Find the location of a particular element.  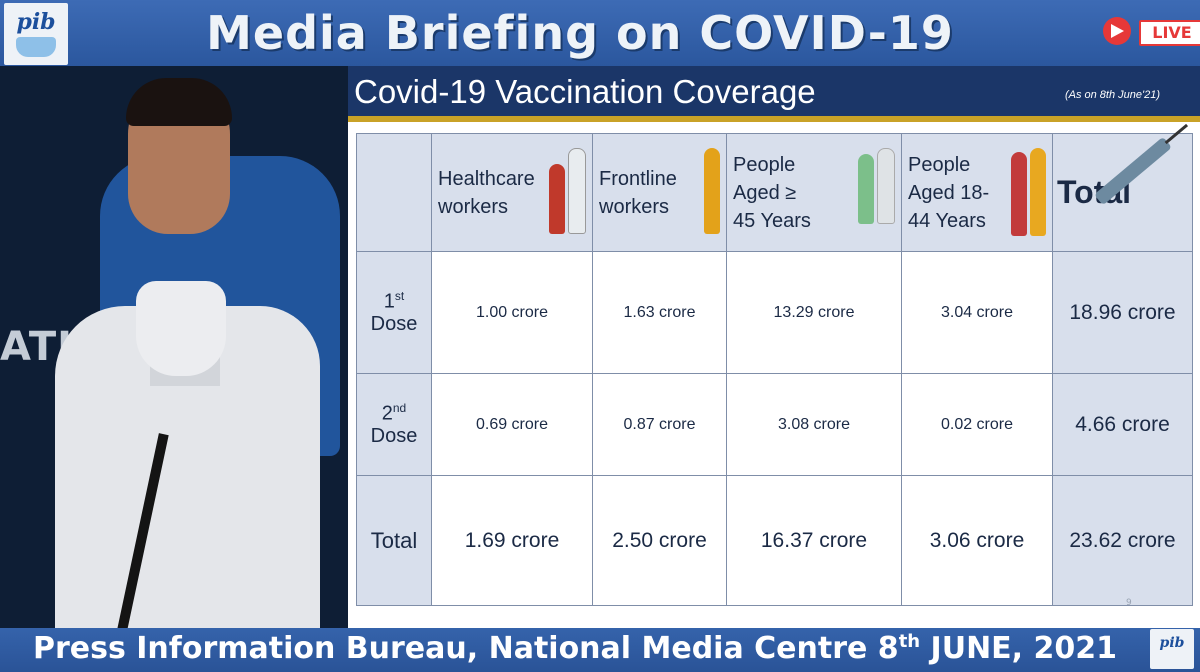

pib-logo-footer: pib is located at coordinates (1172, 649).